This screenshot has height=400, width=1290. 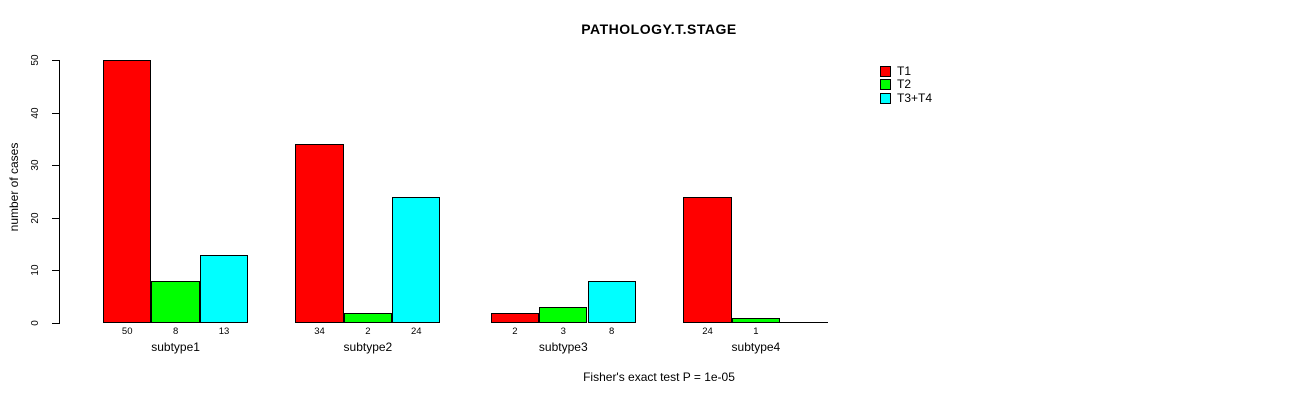 I want to click on bar-value-label: 3, so click(x=563, y=331).